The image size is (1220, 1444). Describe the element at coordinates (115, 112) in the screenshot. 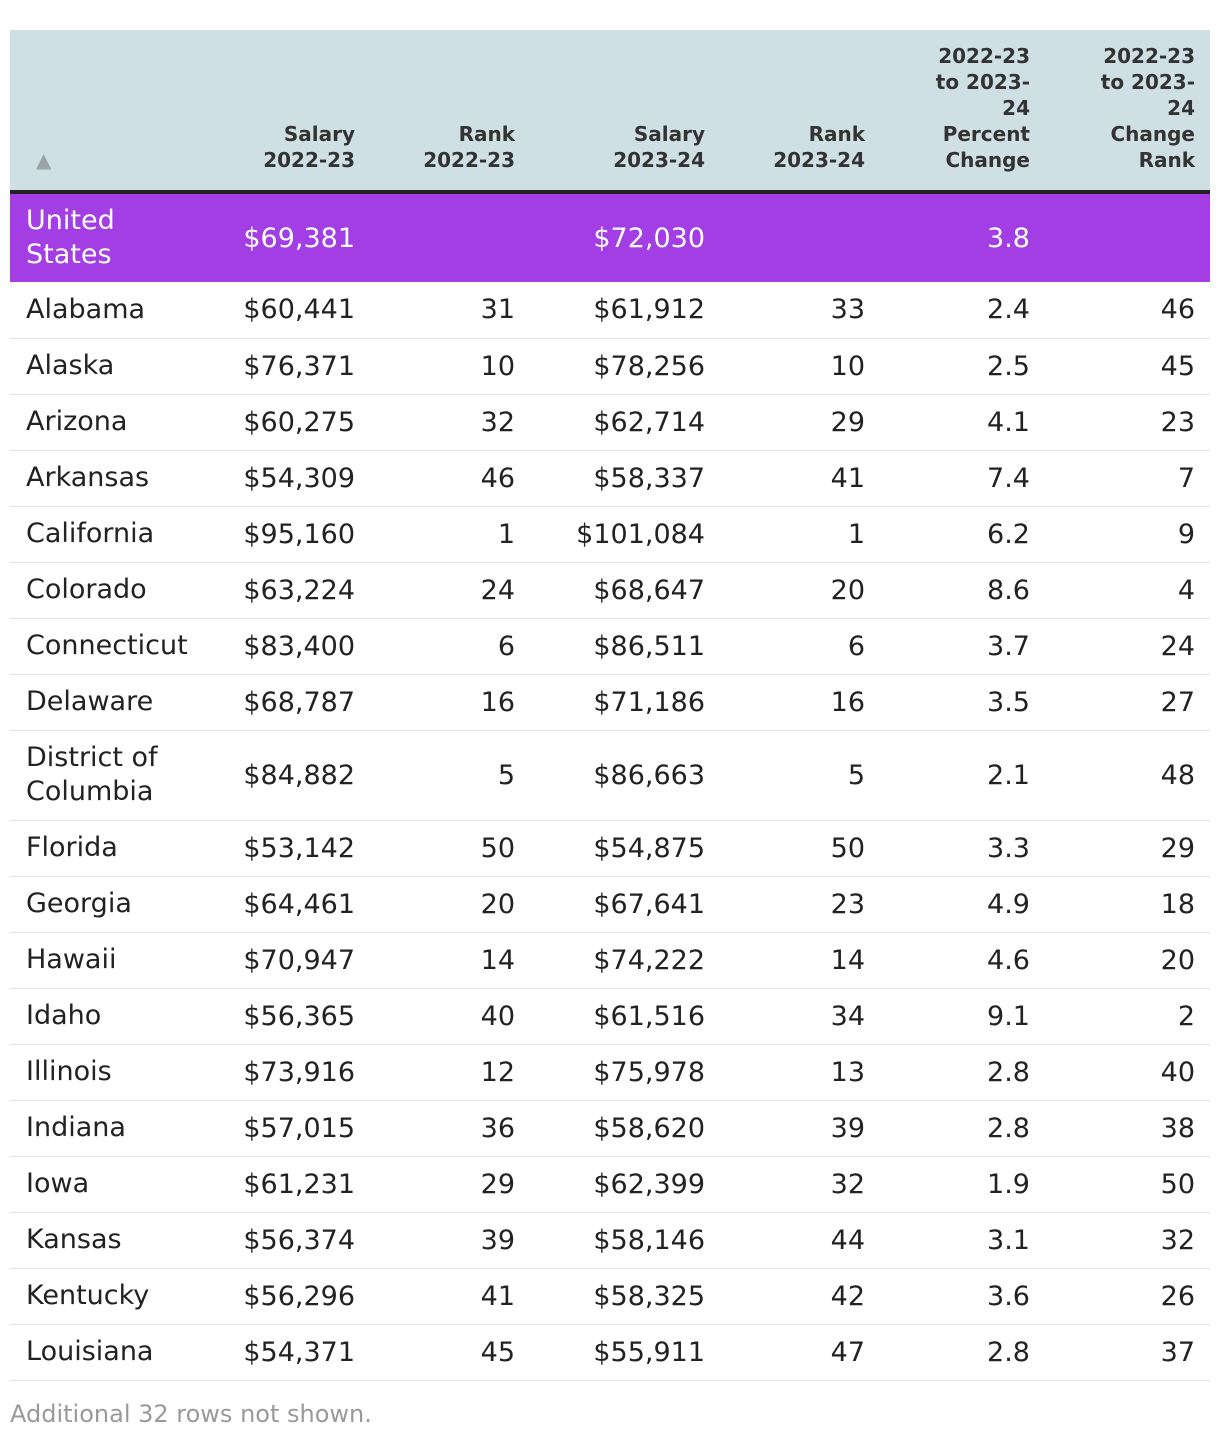

I see `column-header-state: ▲` at that location.